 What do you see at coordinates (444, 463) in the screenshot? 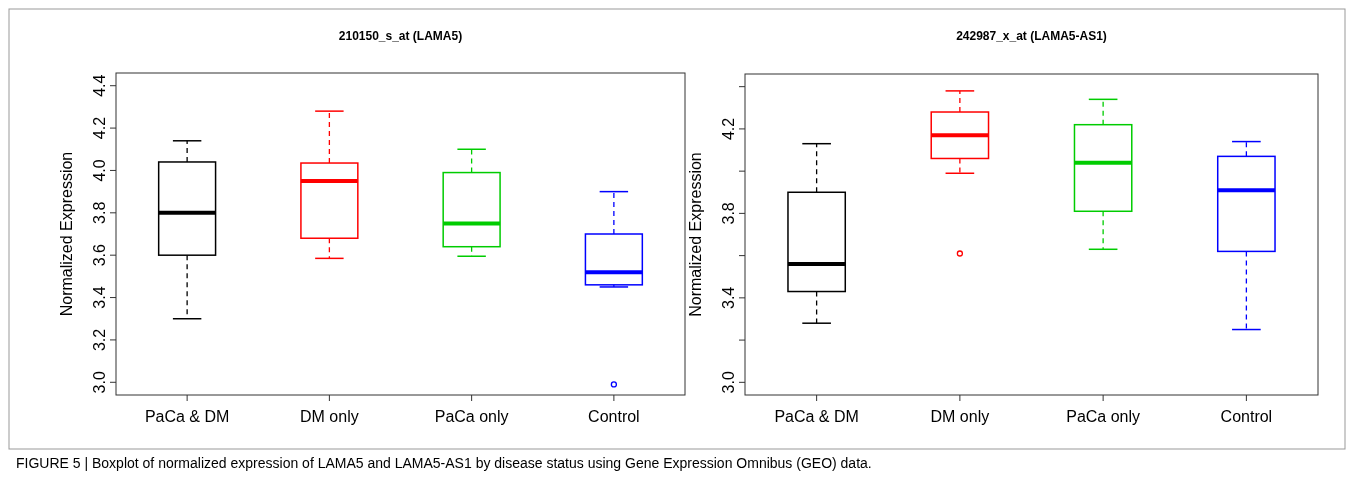
I see `caption: FIGURE 5 | Boxplot of normalized expression of LAMA5 and LAMA5-AS1 by disease status using Gene Expression Omnibus (GEO) data.` at bounding box center [444, 463].